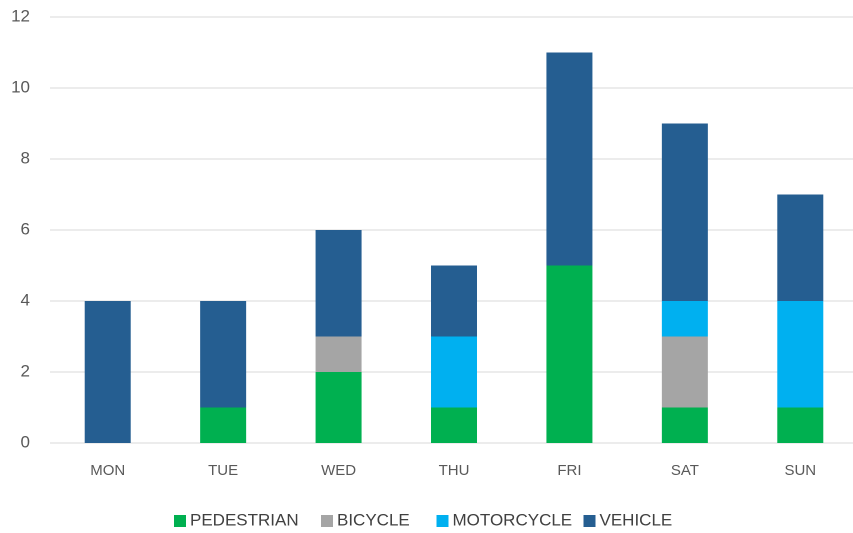 Image resolution: width=853 pixels, height=533 pixels. Describe the element at coordinates (25, 157) in the screenshot. I see `y-tick-label: 8` at that location.